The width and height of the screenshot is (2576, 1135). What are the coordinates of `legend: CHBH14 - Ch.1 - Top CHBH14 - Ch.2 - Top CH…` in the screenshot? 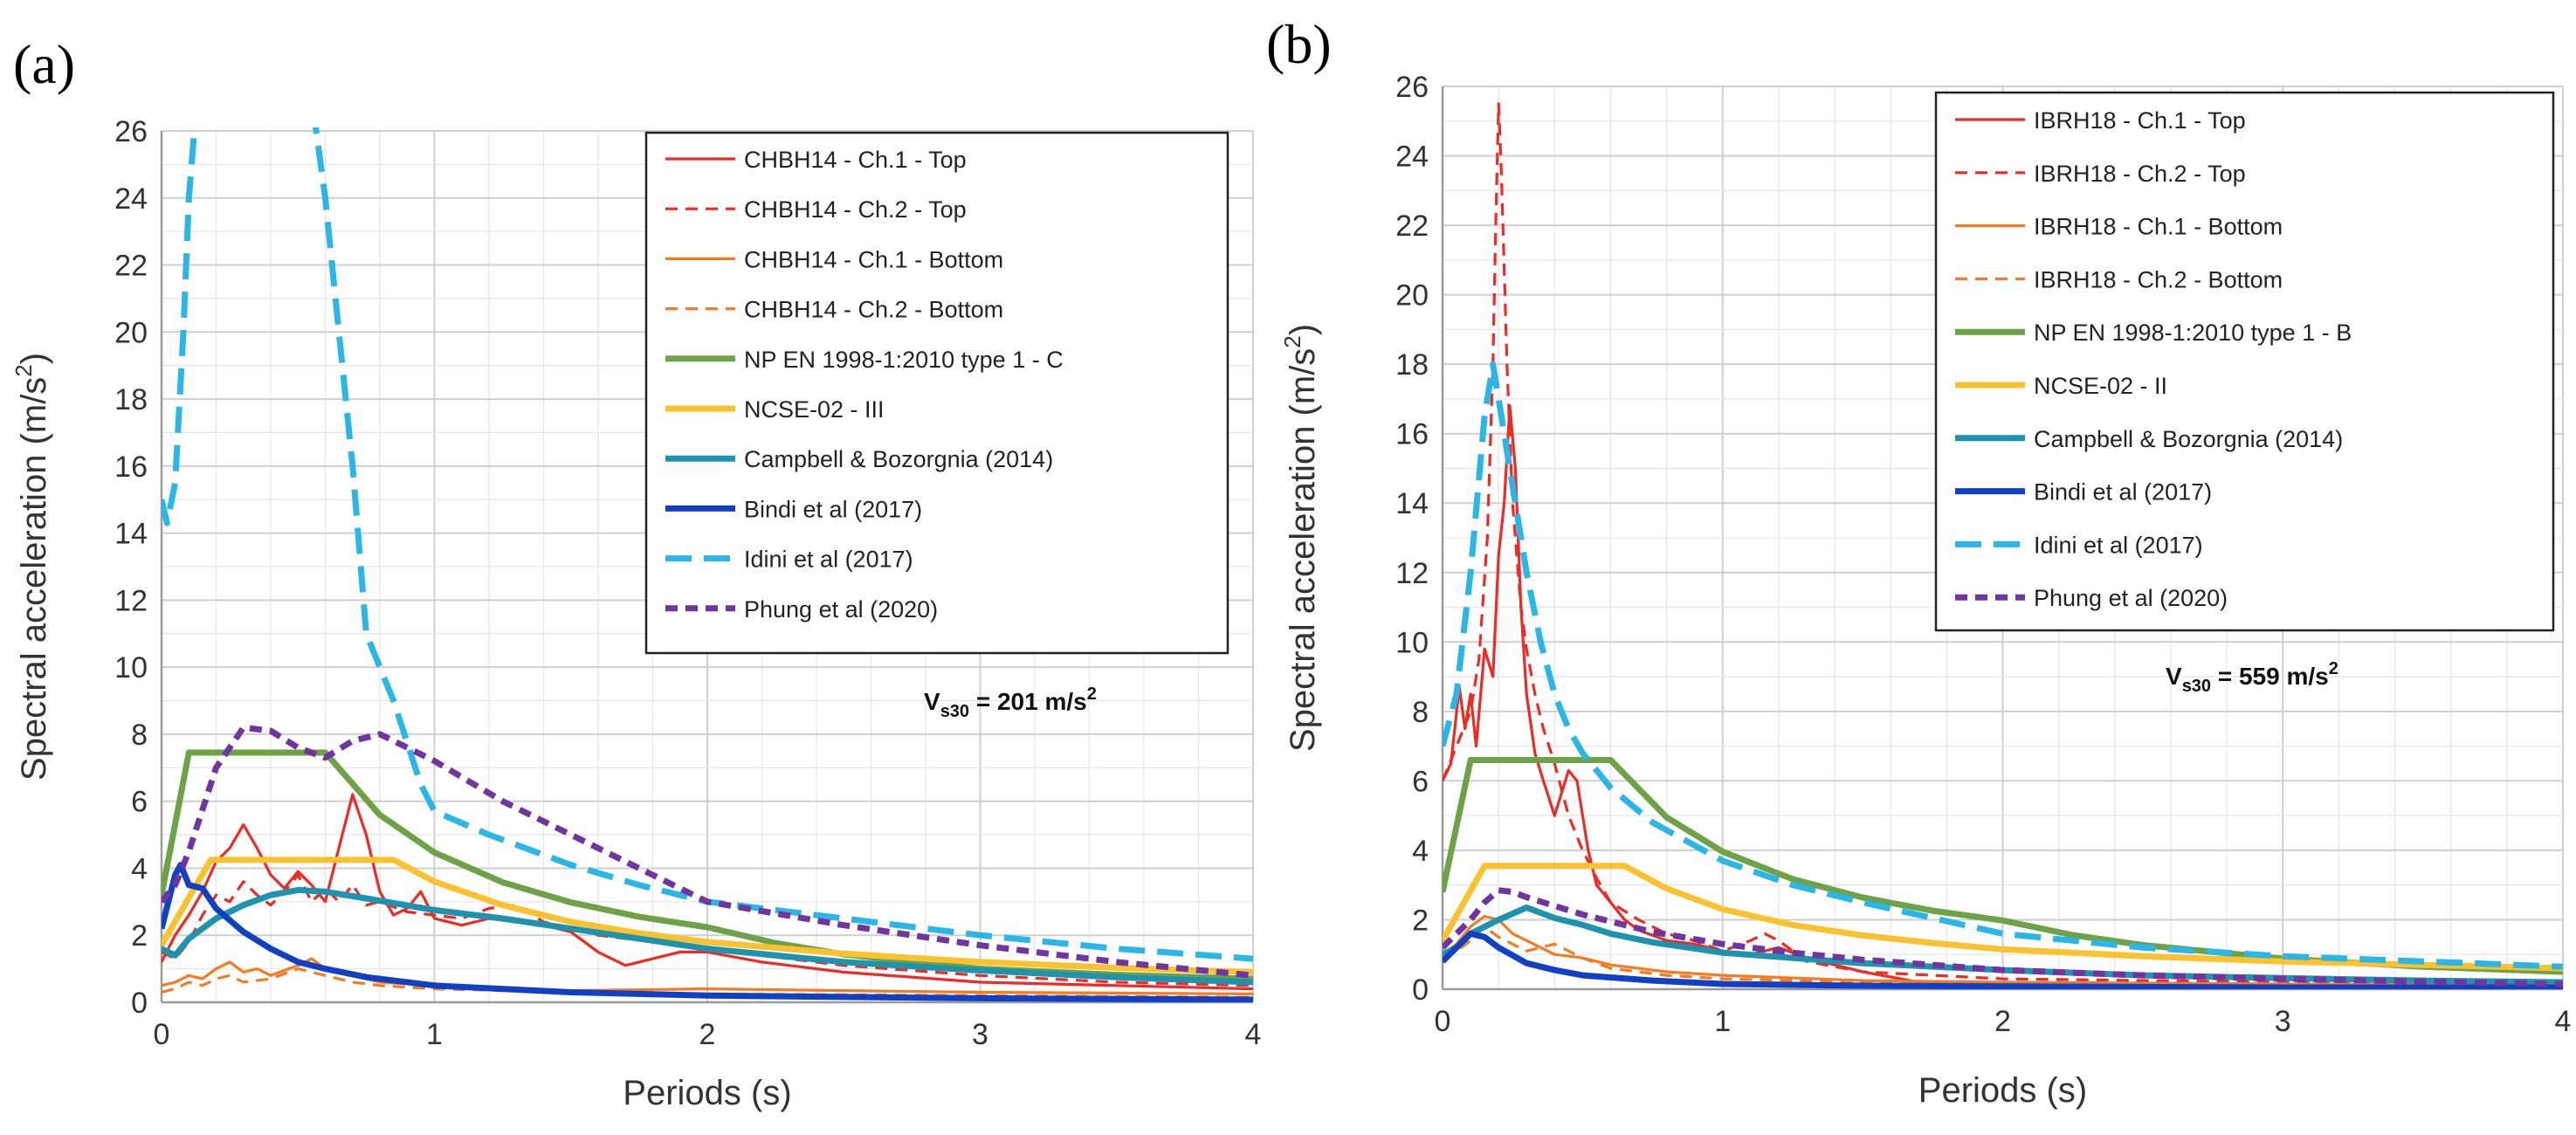 It's located at (936, 393).